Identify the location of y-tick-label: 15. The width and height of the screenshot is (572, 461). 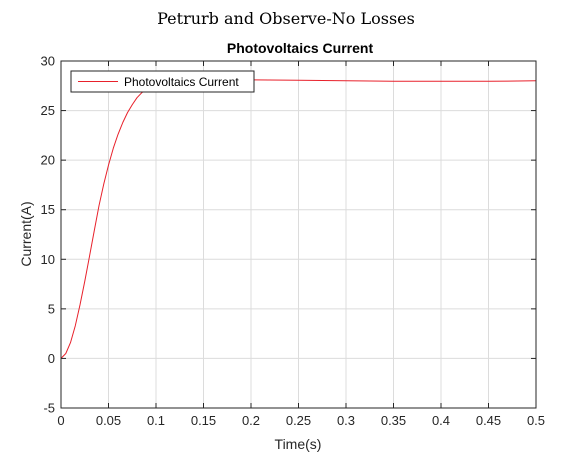
(48, 209).